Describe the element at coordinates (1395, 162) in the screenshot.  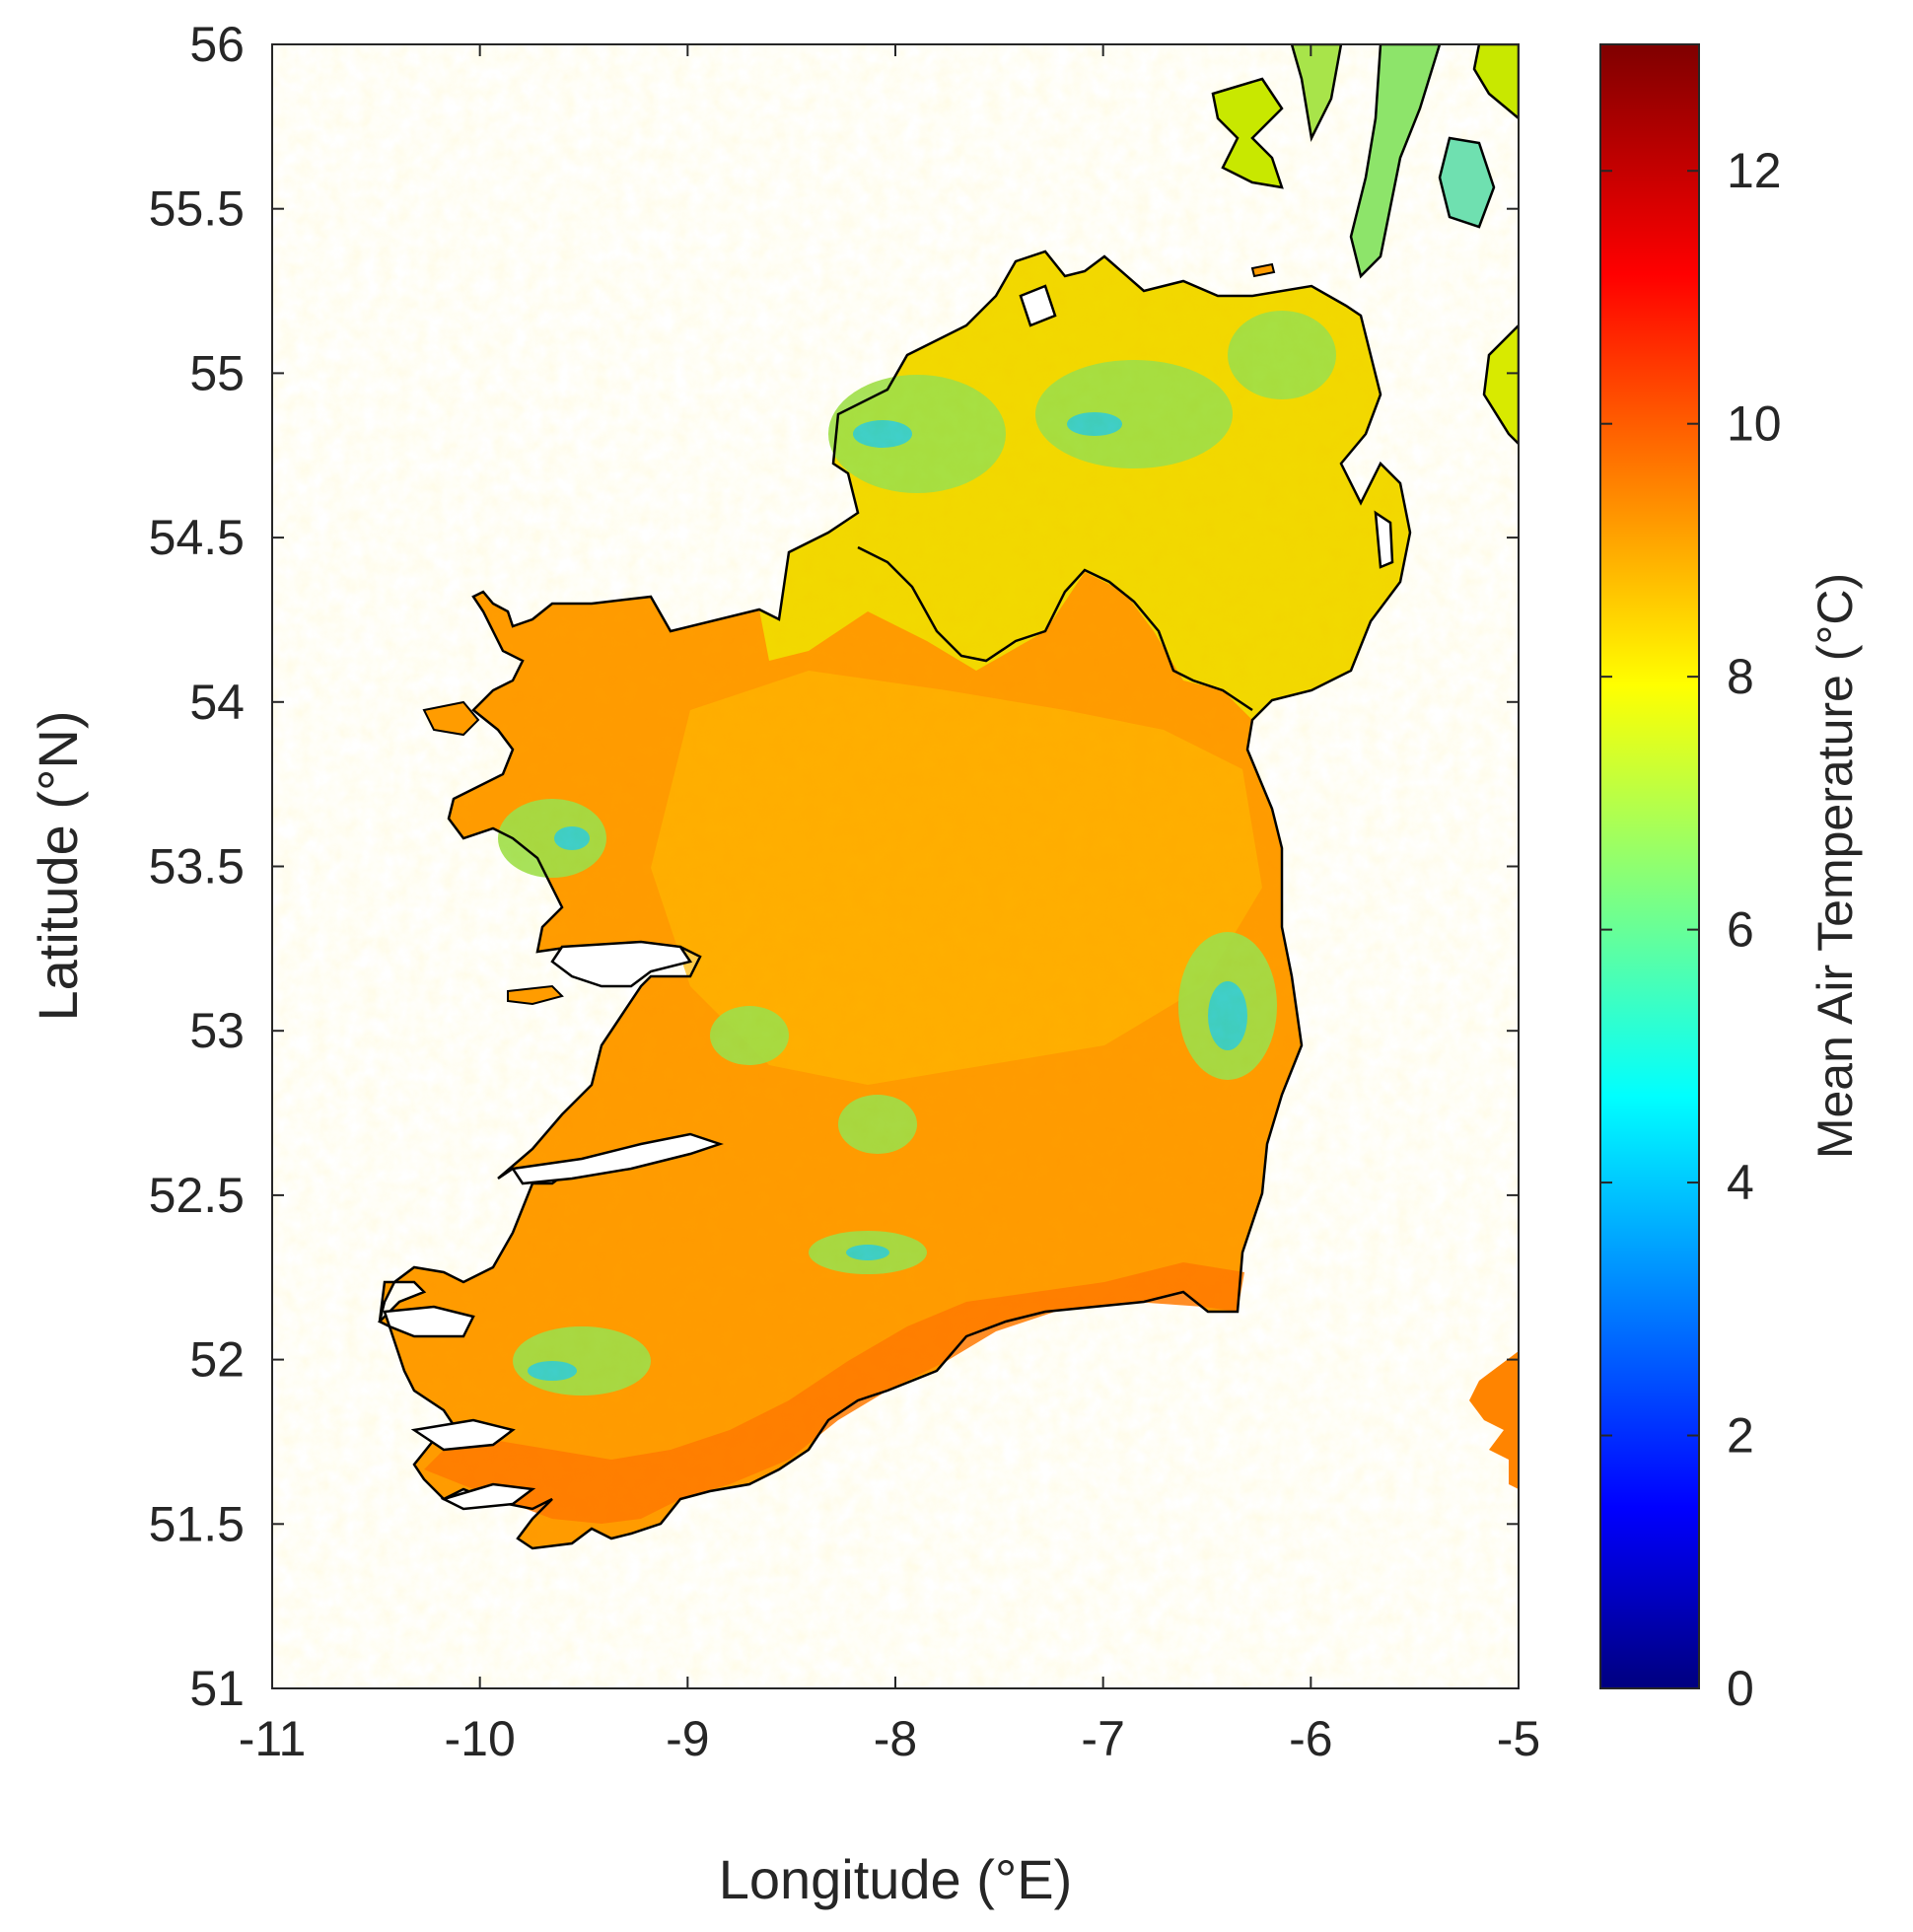
I see `kintyre-peninsula` at that location.